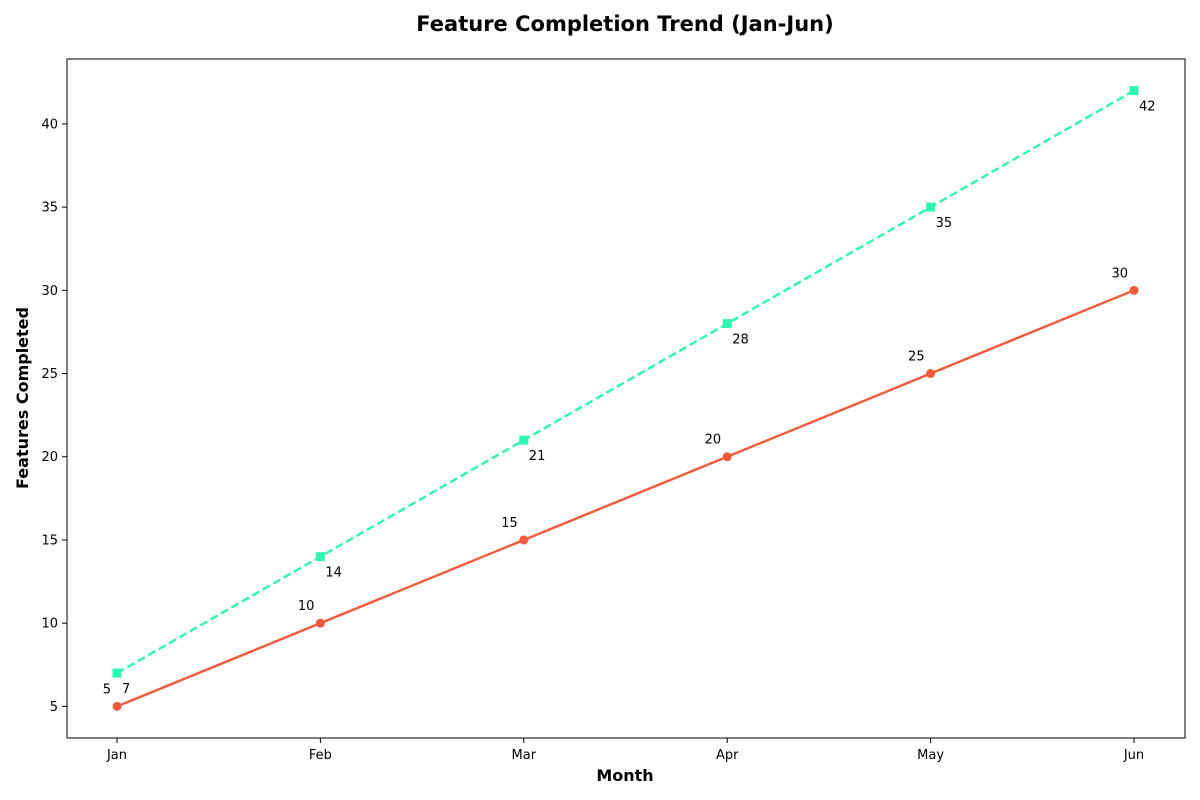 The image size is (1200, 800). I want to click on x-axis-title: Month, so click(624, 775).